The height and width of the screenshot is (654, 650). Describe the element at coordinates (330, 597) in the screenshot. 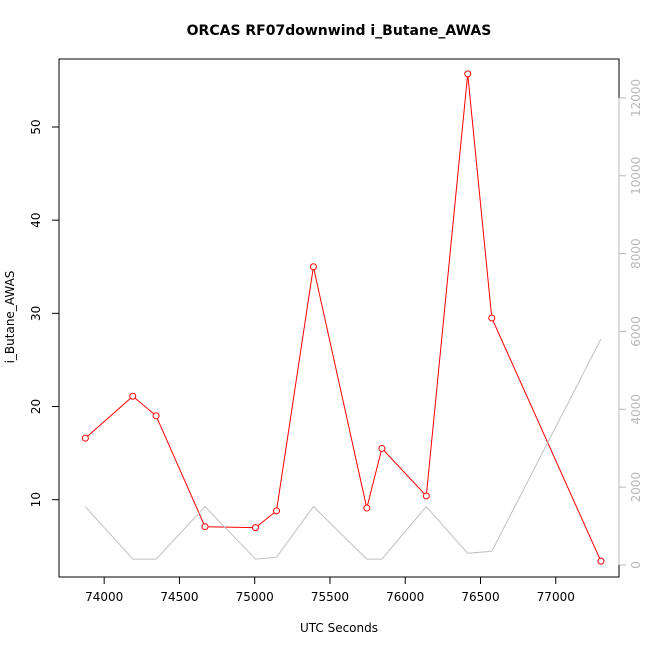

I see `x-tick-label: 75500` at that location.